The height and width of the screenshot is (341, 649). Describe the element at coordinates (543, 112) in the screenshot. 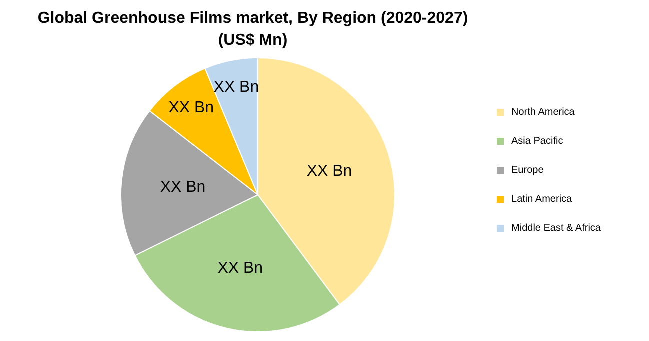

I see `legend-label: North America` at that location.